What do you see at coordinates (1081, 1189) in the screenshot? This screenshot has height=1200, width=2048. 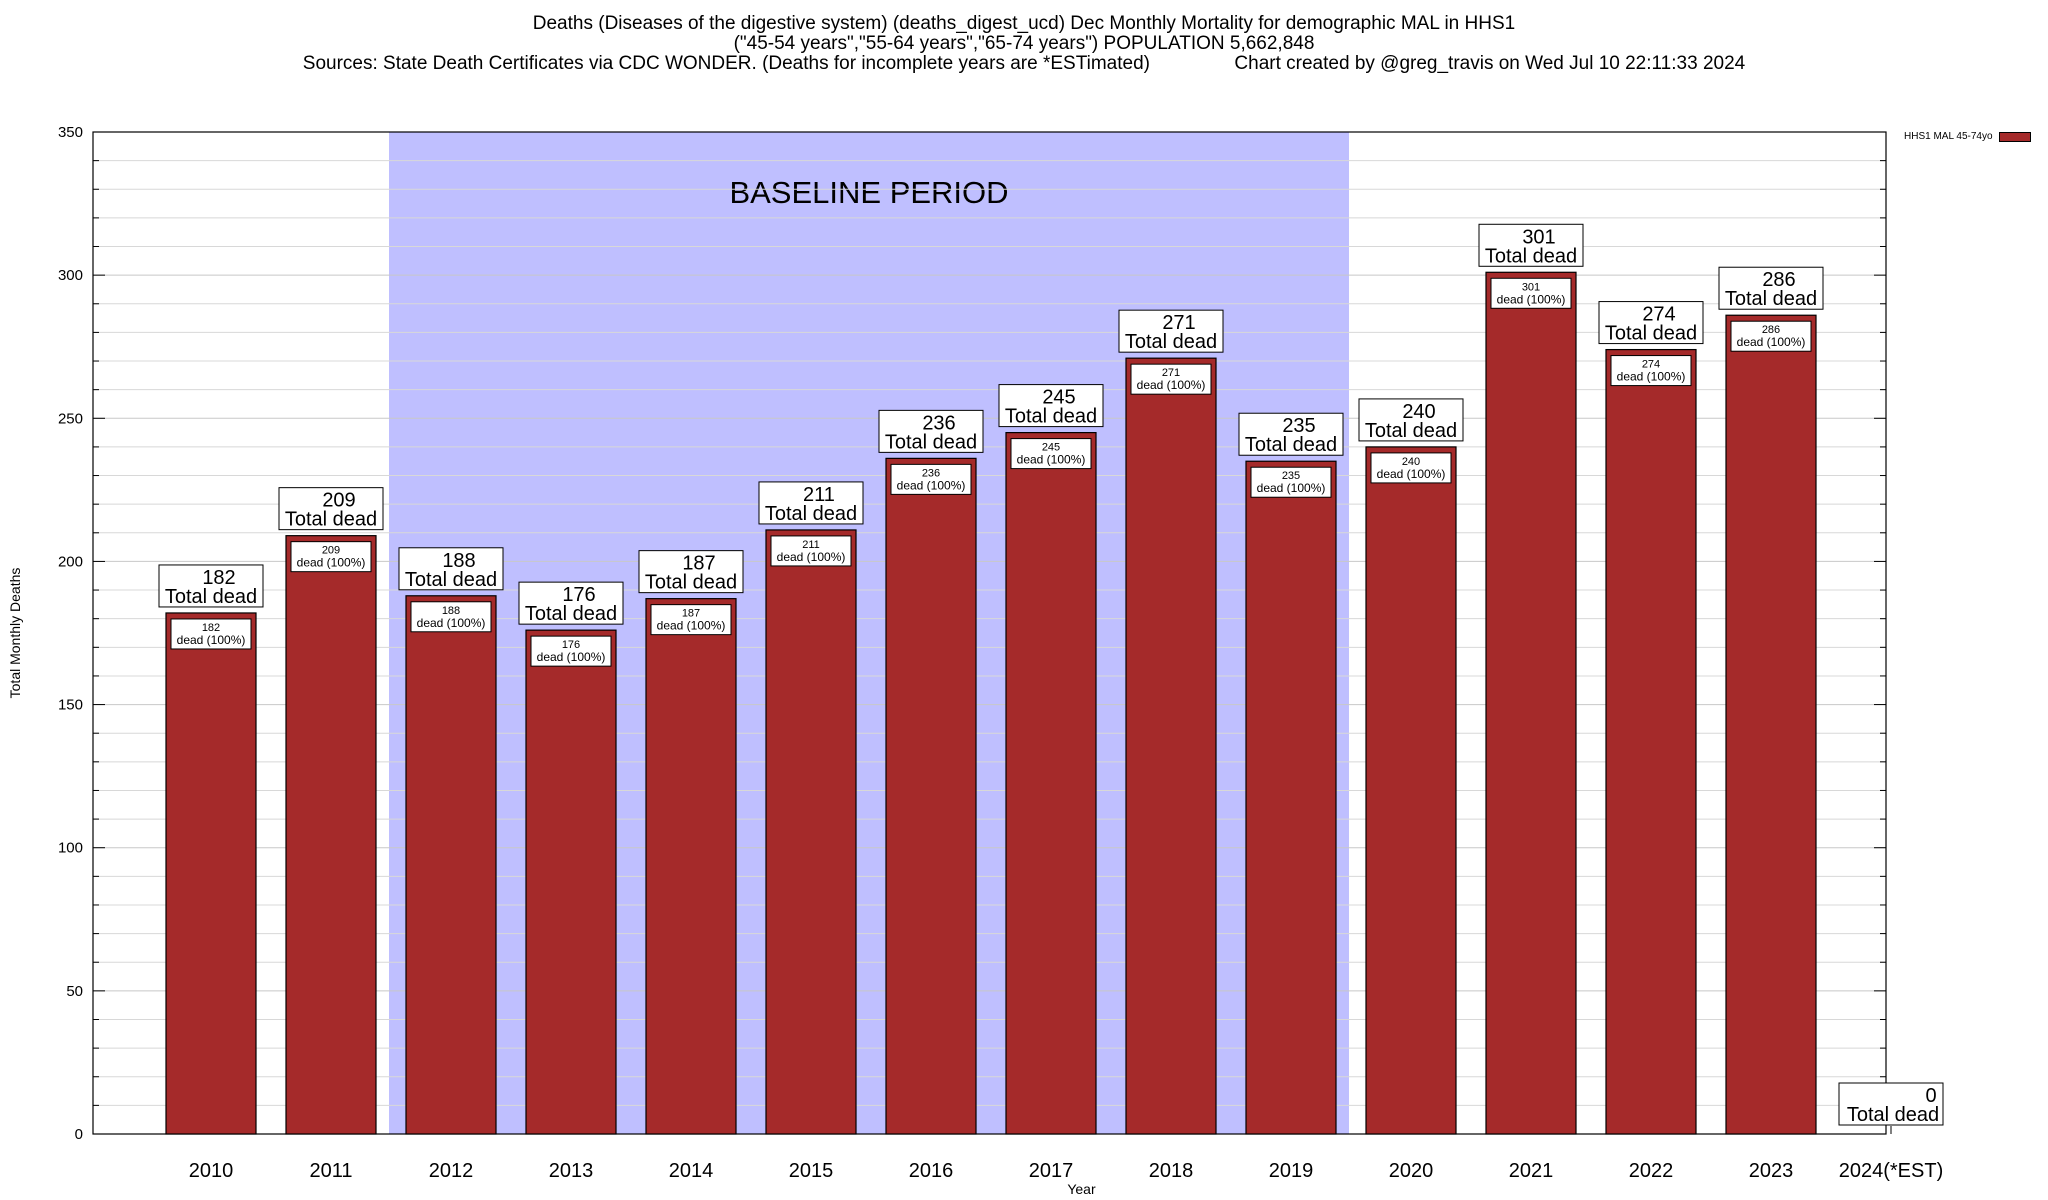 I see `x-axis-label: Year` at bounding box center [1081, 1189].